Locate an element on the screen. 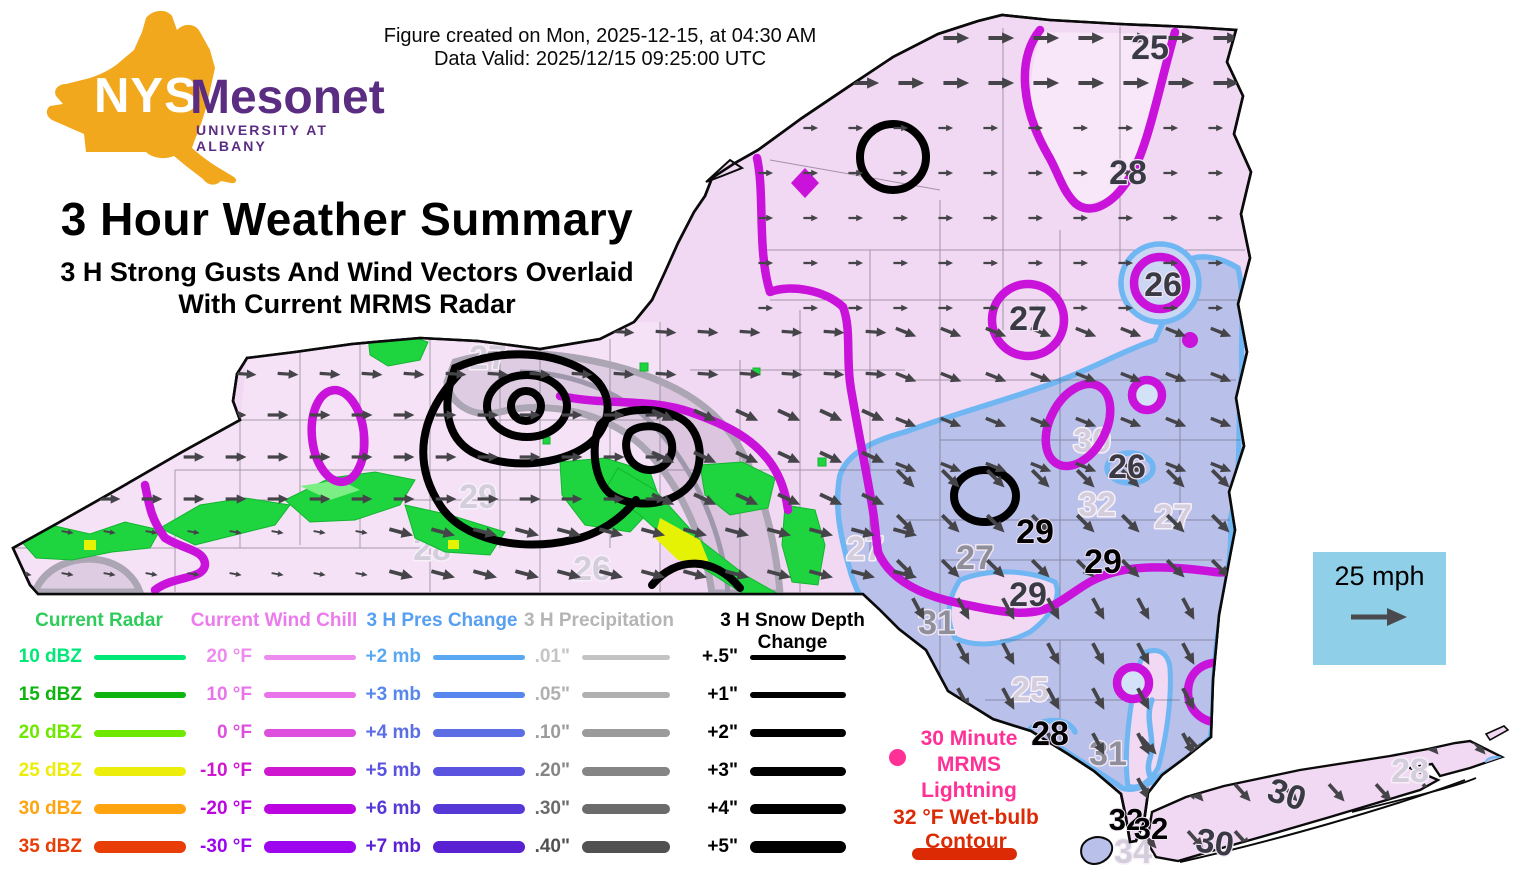 The image size is (1536, 876). ny-state-shape-icon is located at coordinates (141, 97).